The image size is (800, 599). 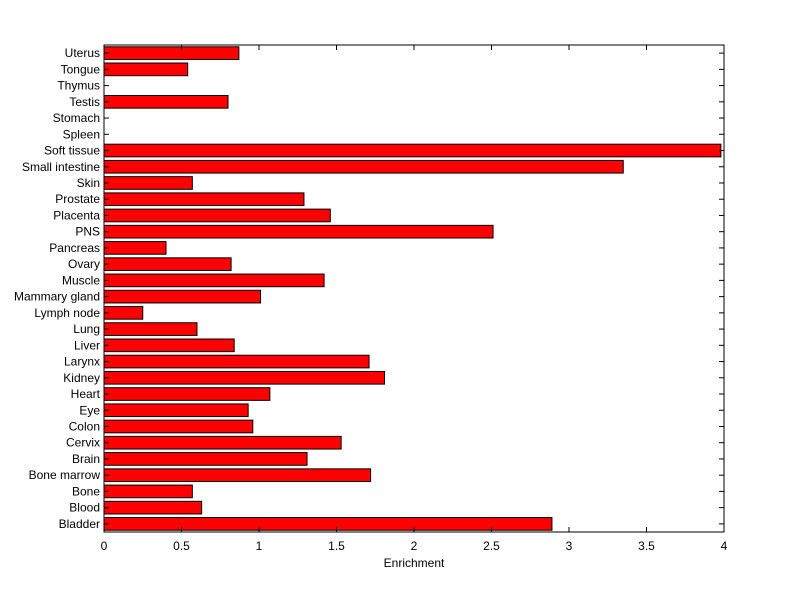 What do you see at coordinates (88, 183) in the screenshot?
I see `y-tick-label: Skin` at bounding box center [88, 183].